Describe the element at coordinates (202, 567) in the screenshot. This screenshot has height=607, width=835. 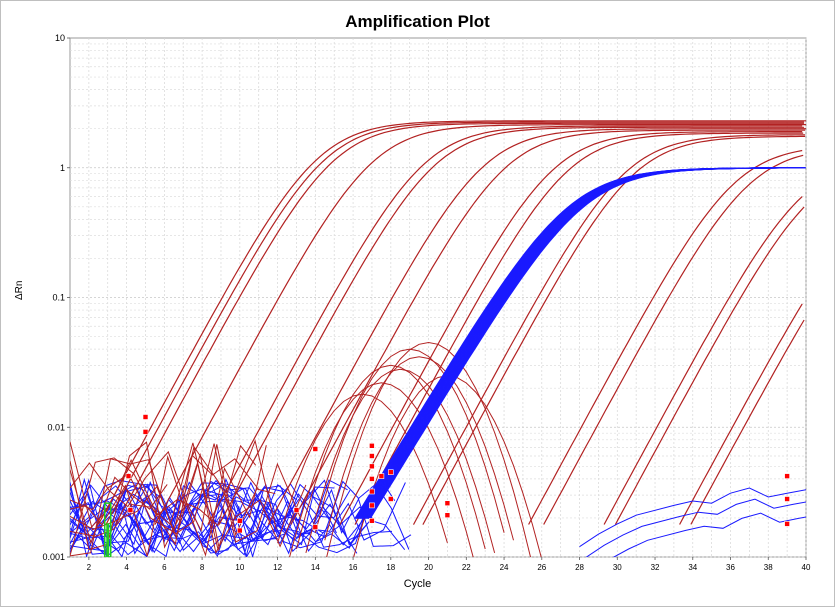
I see `x-tick-label: 8` at that location.